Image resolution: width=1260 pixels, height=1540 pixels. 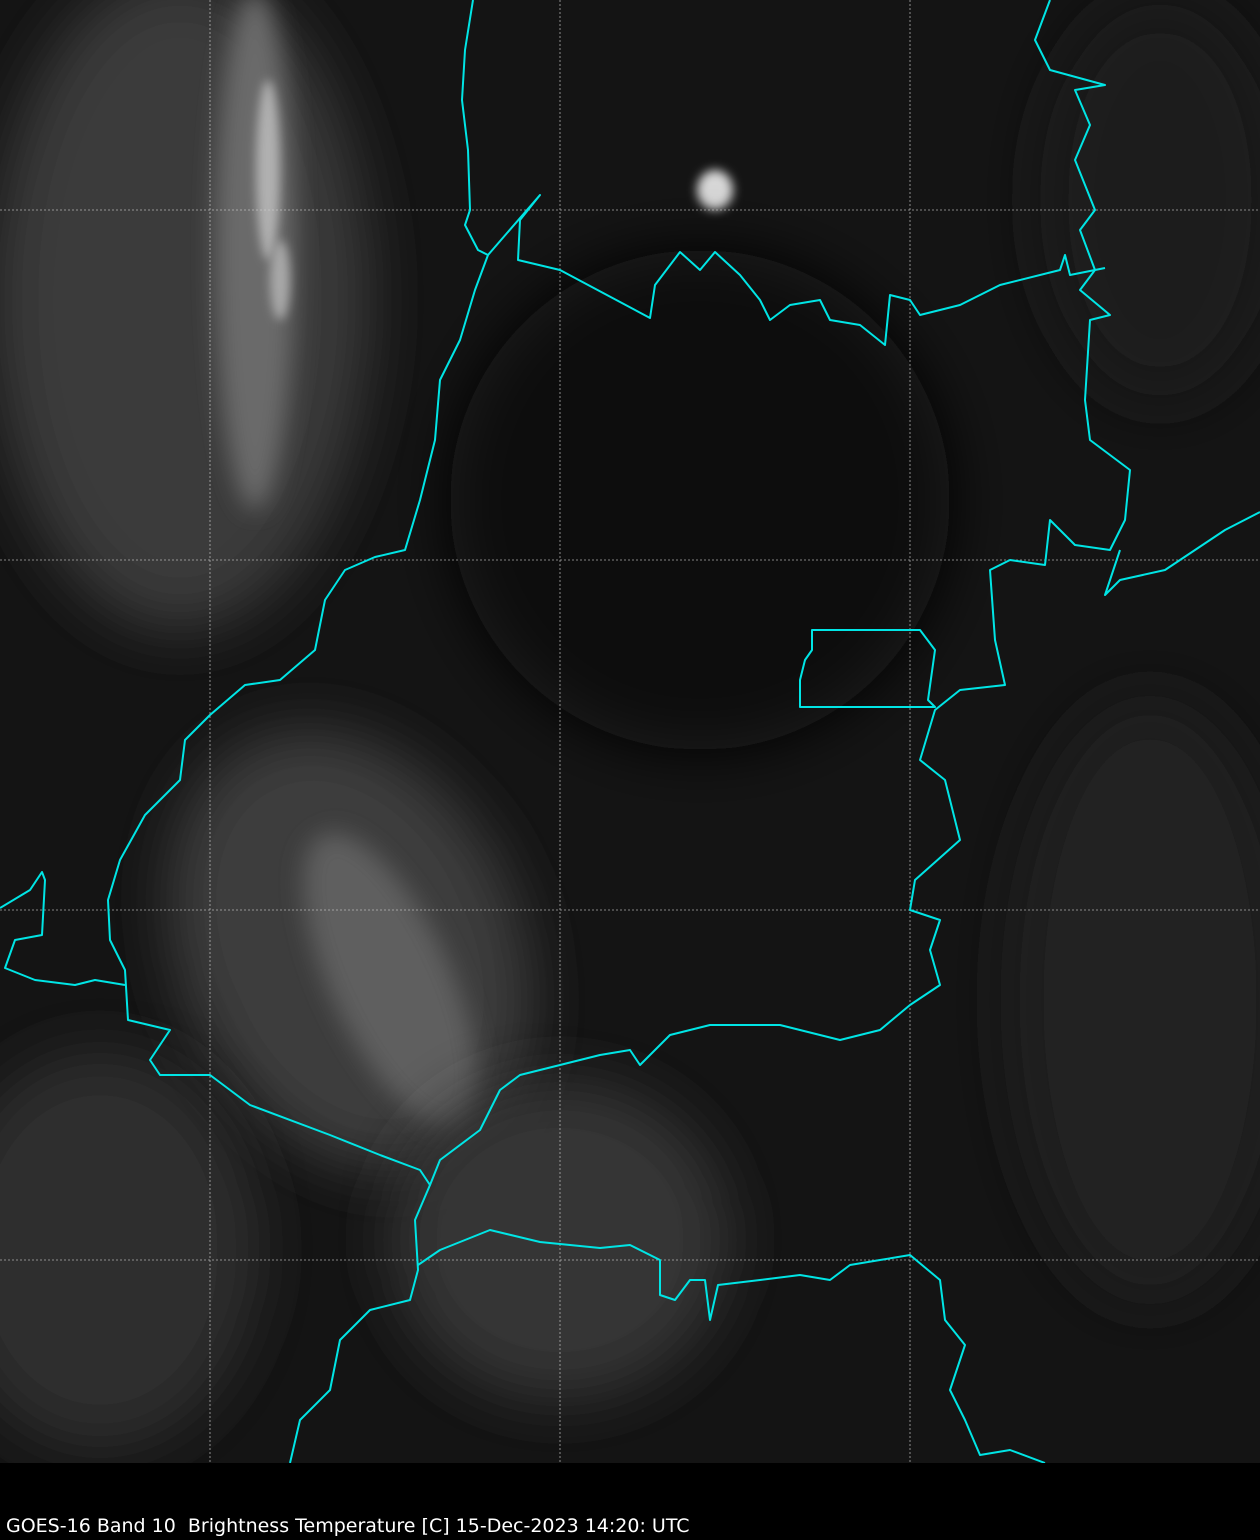 I want to click on border-west, so click(x=63, y=928).